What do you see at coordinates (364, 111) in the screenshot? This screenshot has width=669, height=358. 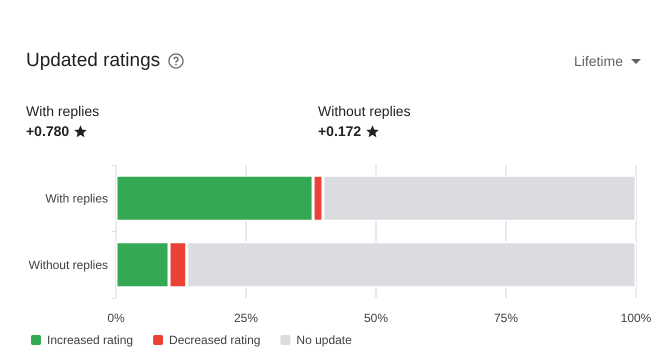 I see `text: Without replies` at bounding box center [364, 111].